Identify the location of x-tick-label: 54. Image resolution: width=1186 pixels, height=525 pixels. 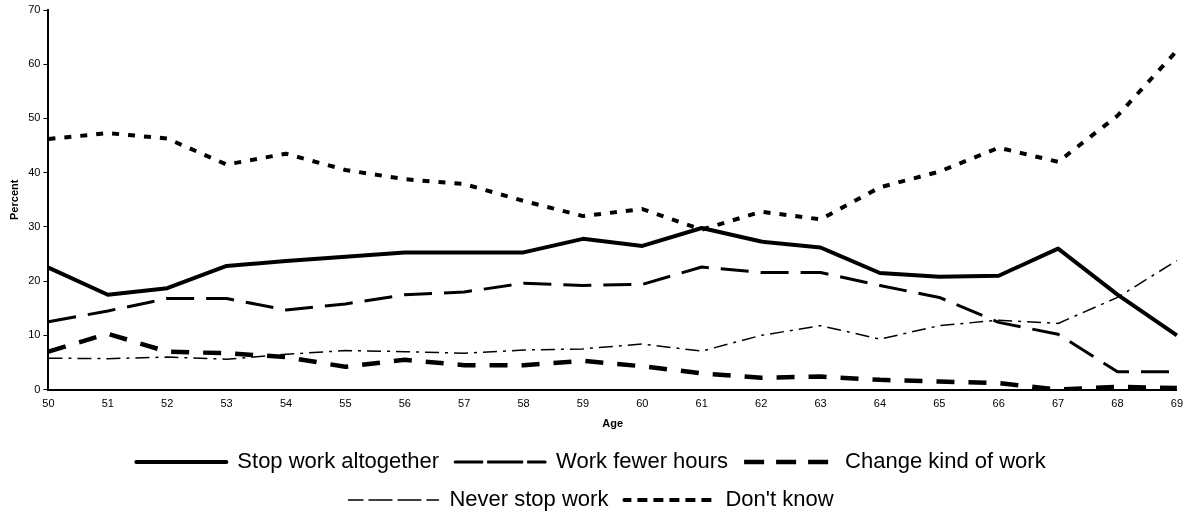
(286, 403).